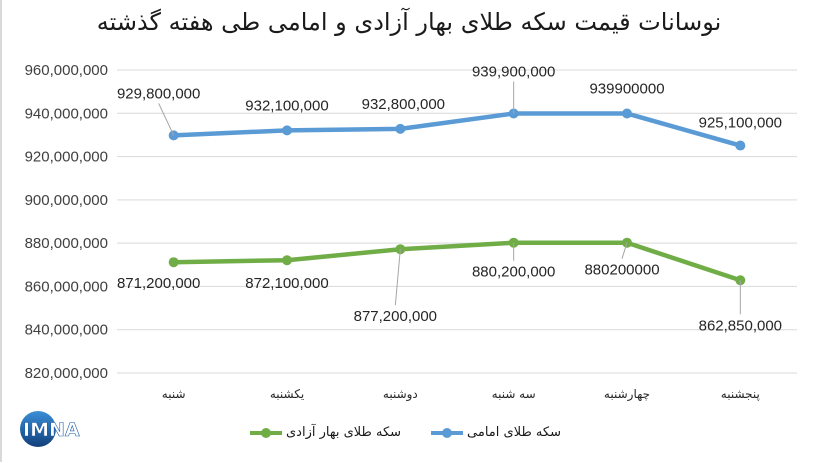 The height and width of the screenshot is (463, 818). Describe the element at coordinates (740, 325) in the screenshot. I see `data-label: 862,850,000` at that location.